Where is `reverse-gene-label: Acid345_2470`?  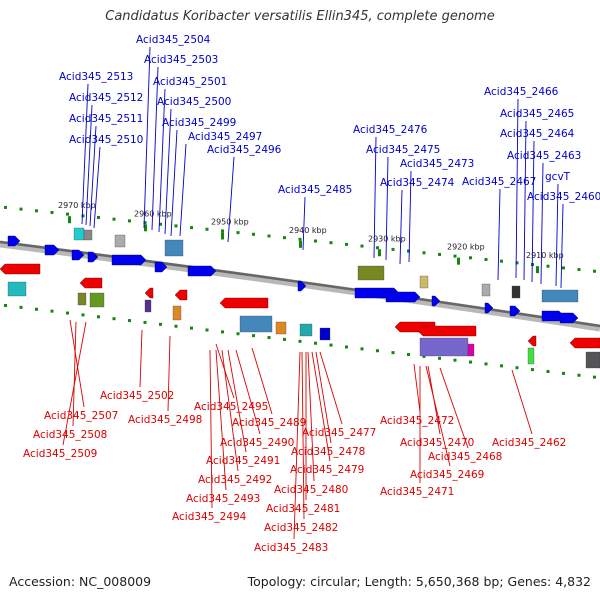
reverse-gene-label: Acid345_2470 is located at coordinates (437, 443).